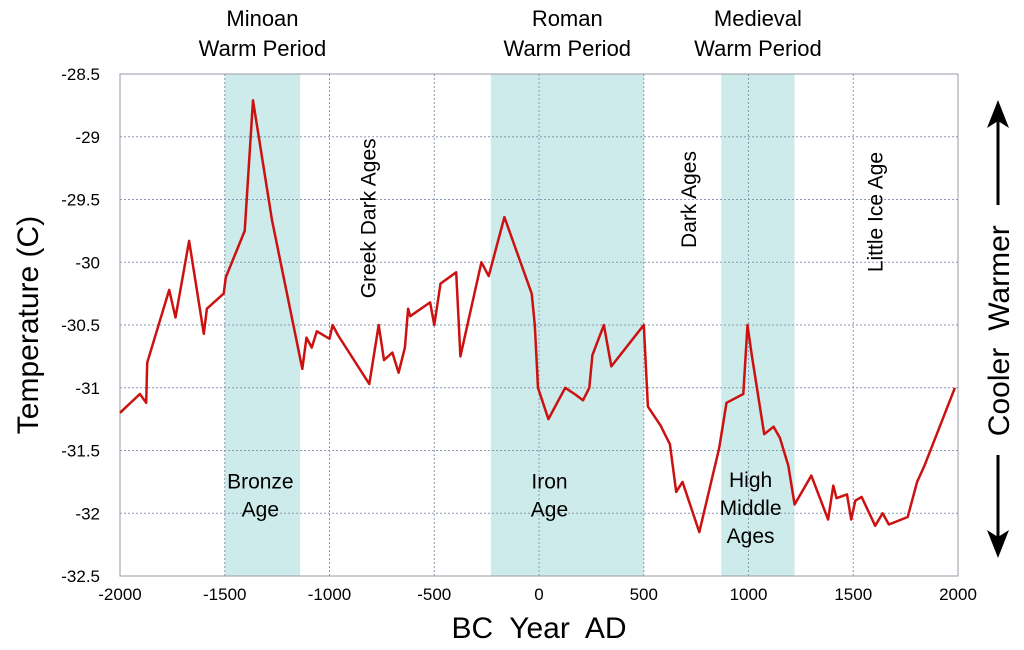 Image resolution: width=1024 pixels, height=650 pixels. I want to click on x-axis-title: BC Year AD, so click(538, 628).